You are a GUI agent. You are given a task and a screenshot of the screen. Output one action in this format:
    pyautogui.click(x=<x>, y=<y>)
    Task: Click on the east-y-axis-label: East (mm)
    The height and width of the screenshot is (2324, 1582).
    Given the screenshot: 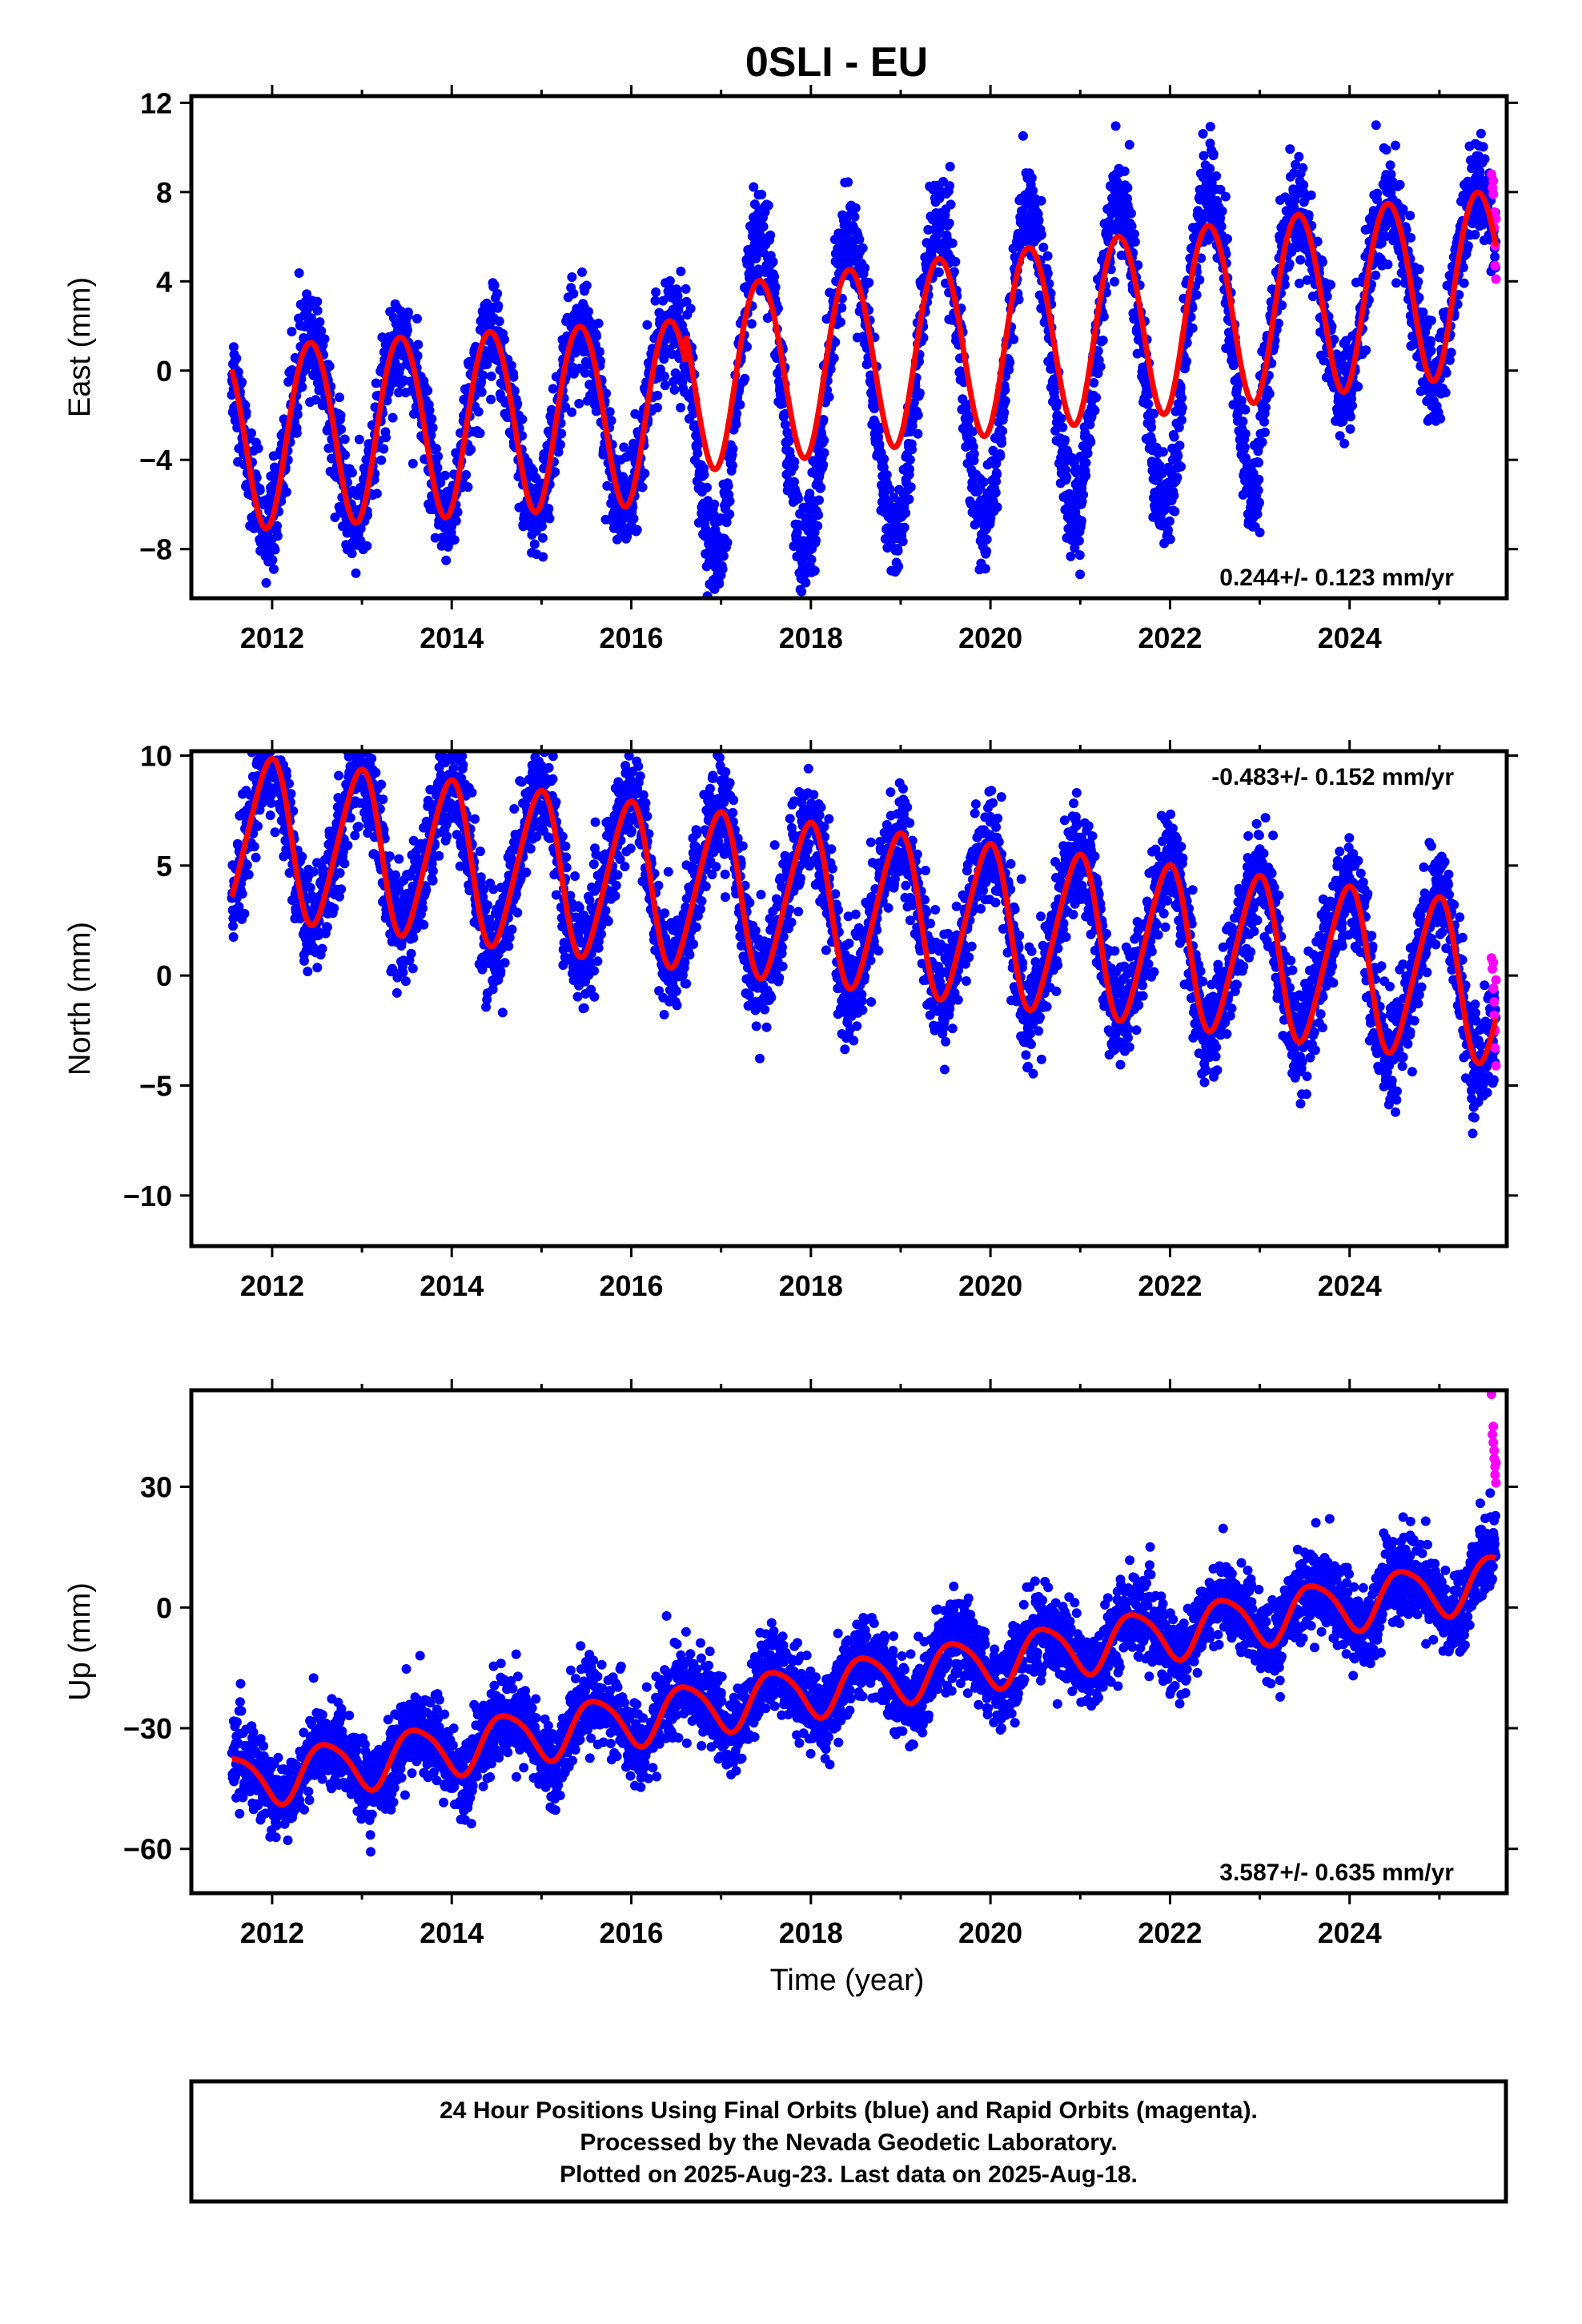 What is the action you would take?
    pyautogui.click(x=80, y=347)
    